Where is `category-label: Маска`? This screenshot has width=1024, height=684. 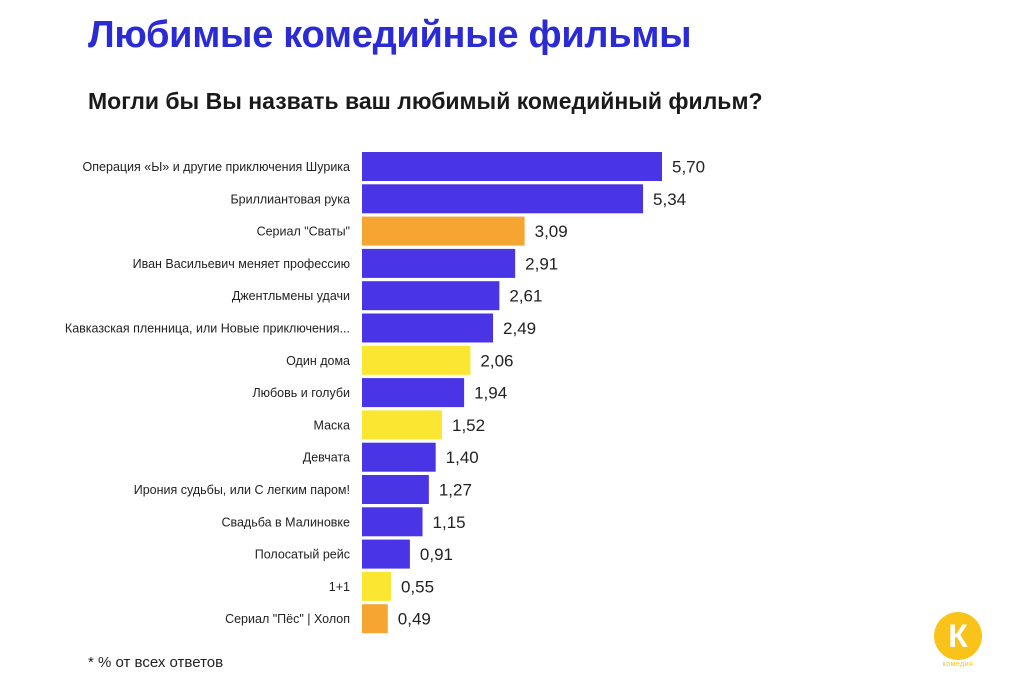
category-label: Маска is located at coordinates (332, 425).